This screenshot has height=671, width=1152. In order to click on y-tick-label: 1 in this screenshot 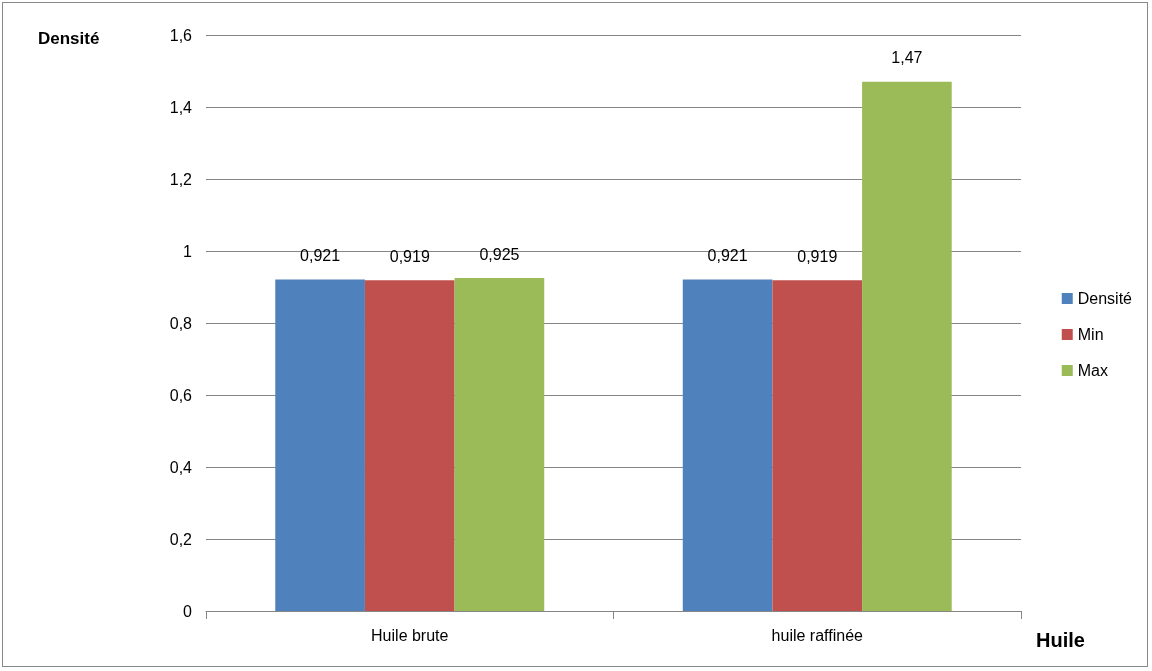, I will do `click(188, 251)`.